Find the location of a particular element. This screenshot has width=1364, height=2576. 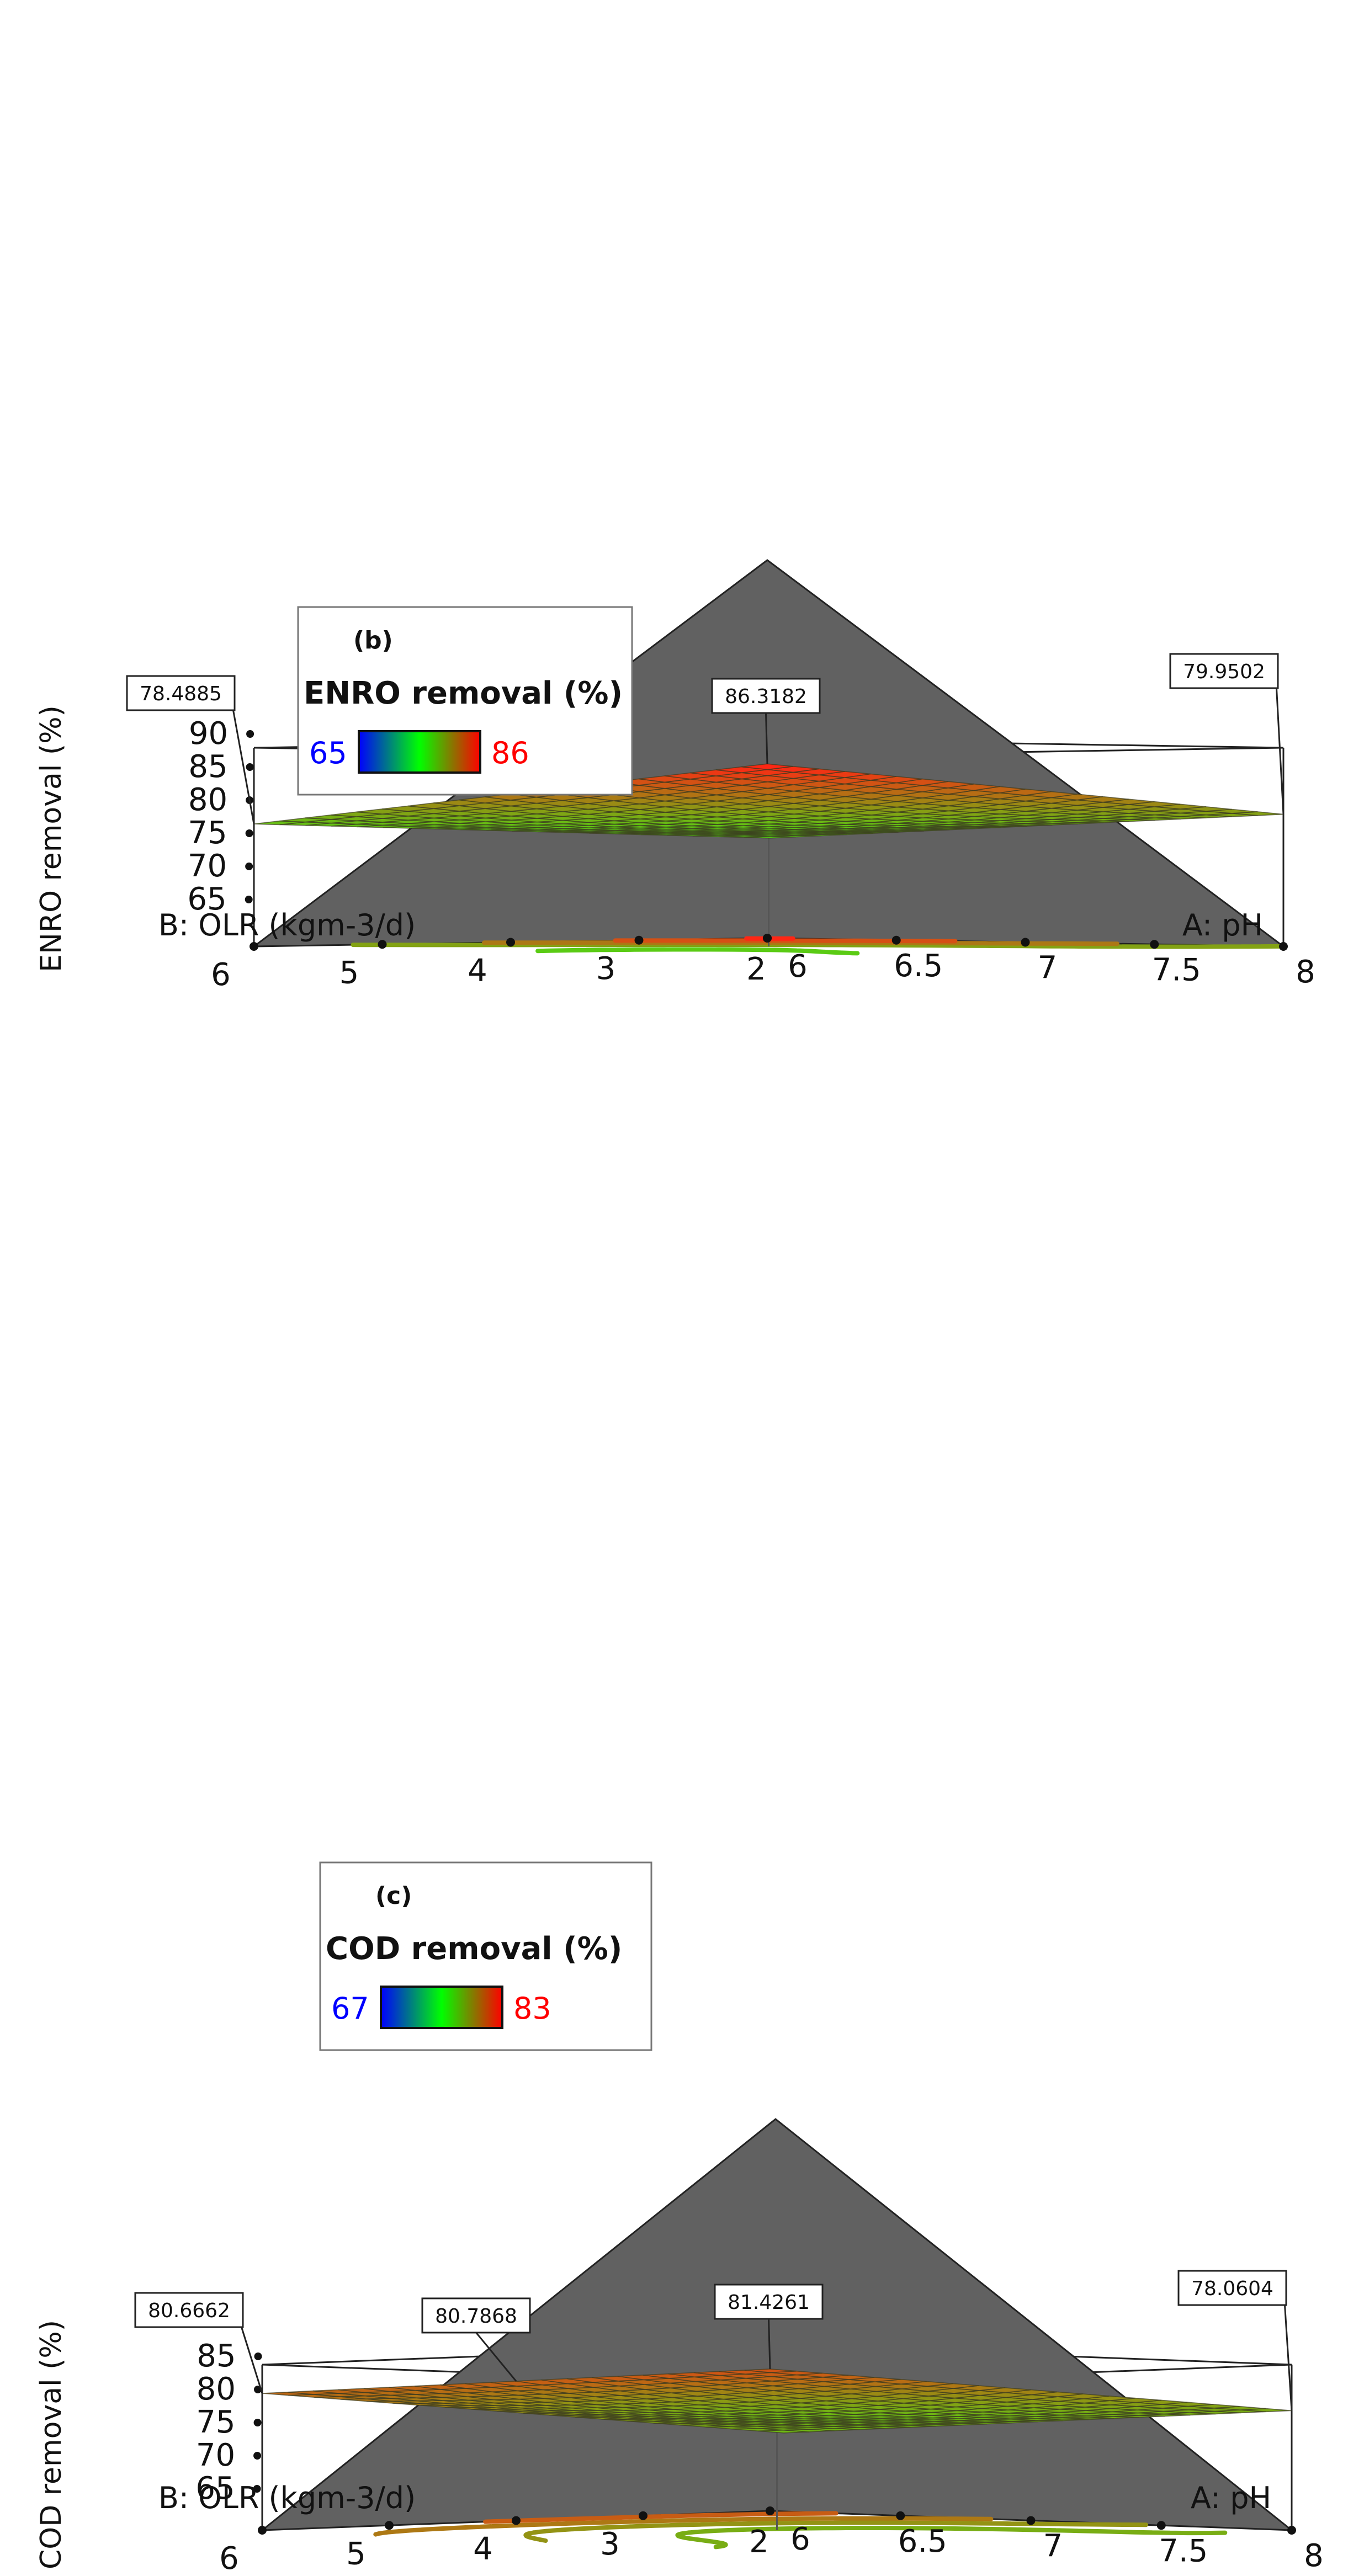

z-axis-title: ENRO removal (%) is located at coordinates (51, 838).